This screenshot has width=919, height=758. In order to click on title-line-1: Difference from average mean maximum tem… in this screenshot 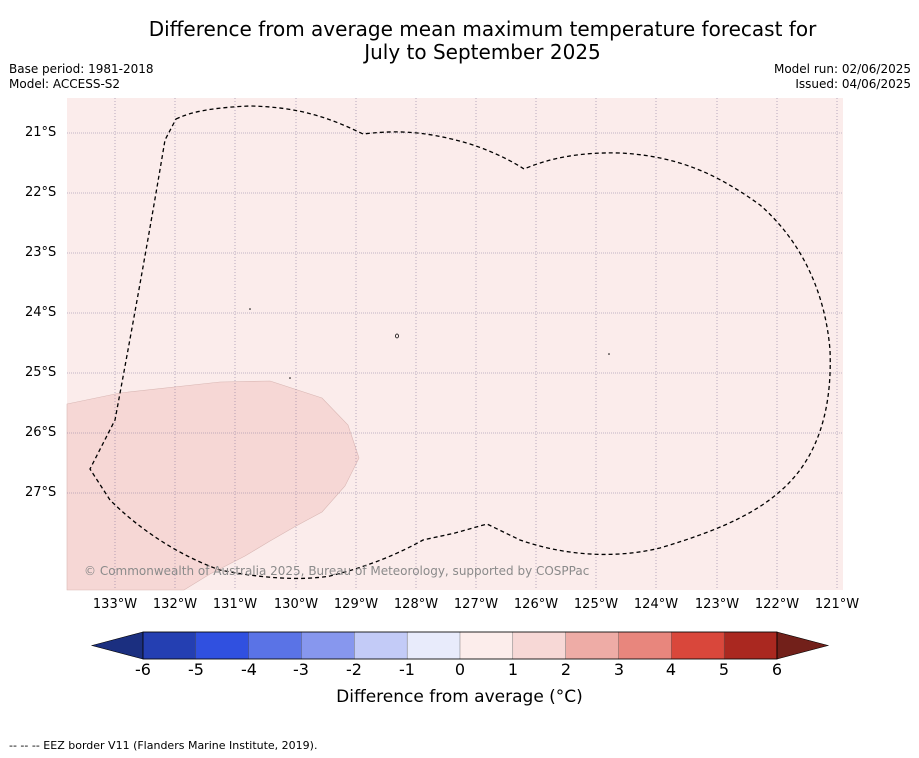, I will do `click(482, 29)`.